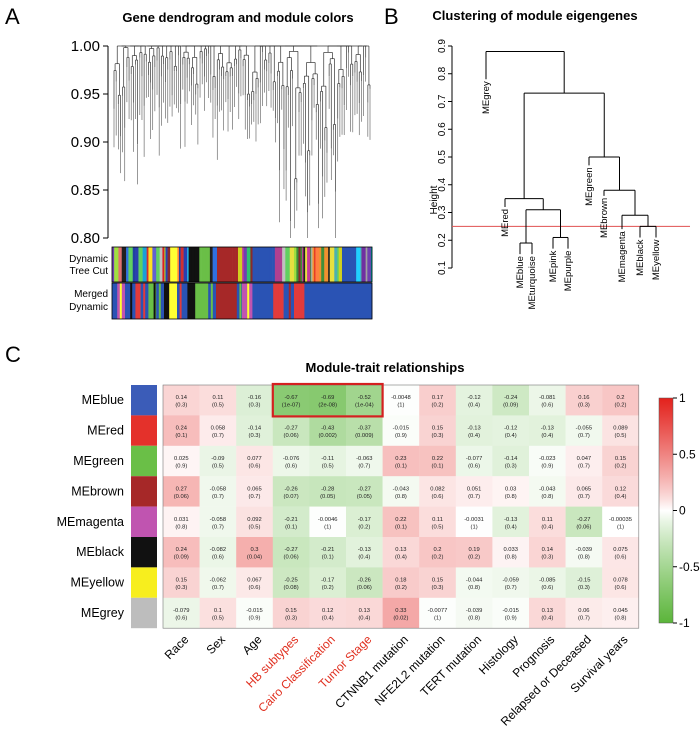 This screenshot has height=751, width=700. I want to click on cell-value-label: -0.062, so click(218, 581).